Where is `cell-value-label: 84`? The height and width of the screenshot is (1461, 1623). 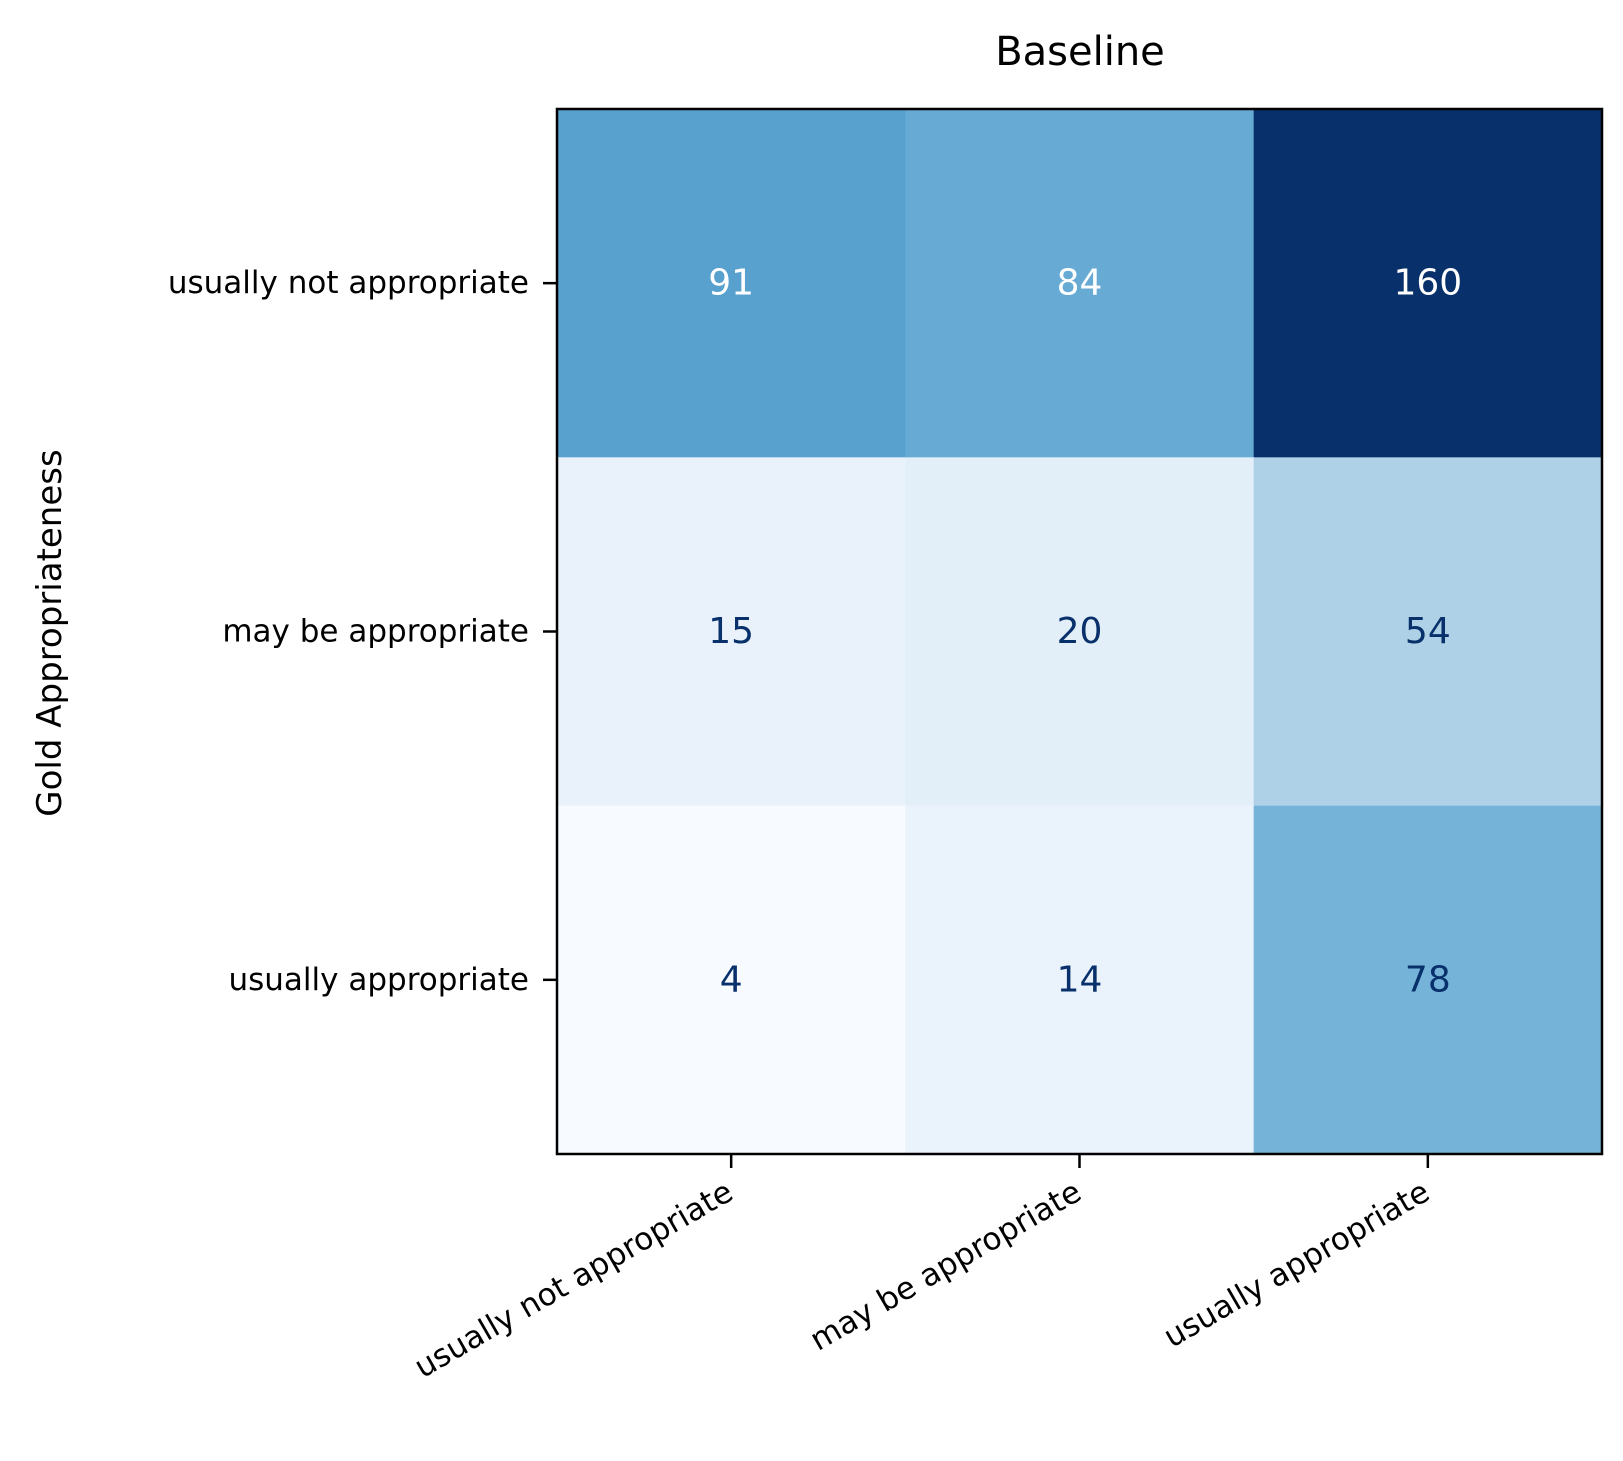 cell-value-label: 84 is located at coordinates (1080, 283).